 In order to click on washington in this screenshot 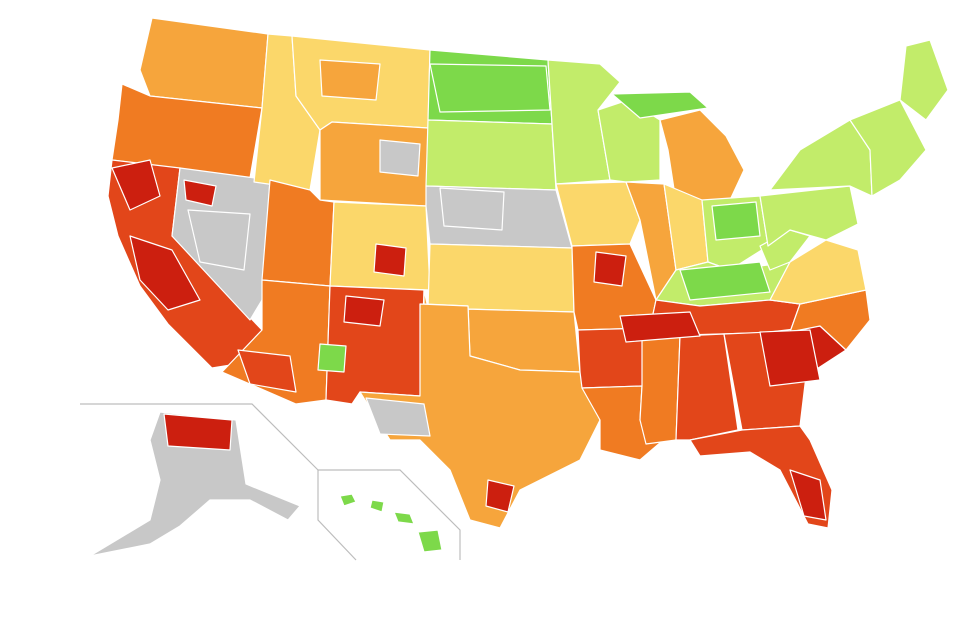, I will do `click(204, 63)`.